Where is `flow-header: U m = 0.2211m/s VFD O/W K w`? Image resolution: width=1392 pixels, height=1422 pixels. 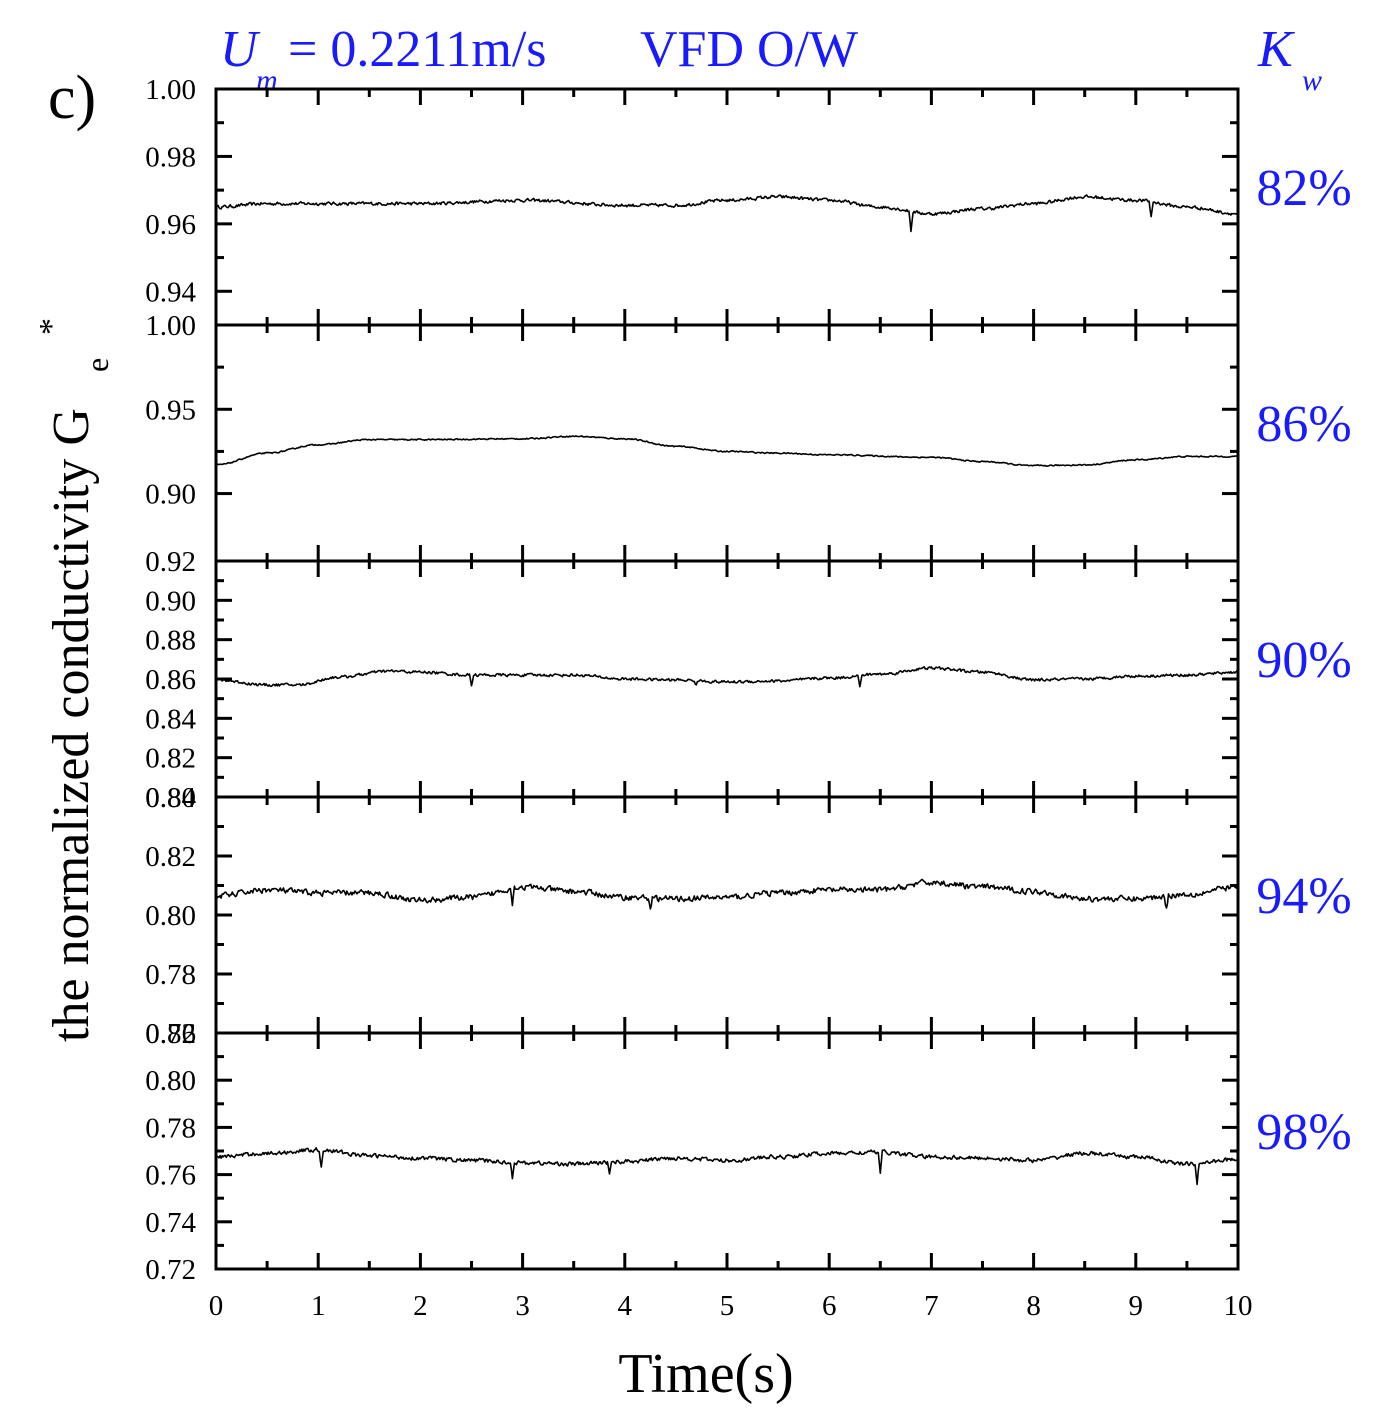 flow-header: U m = 0.2211m/s VFD O/W K w is located at coordinates (771, 59).